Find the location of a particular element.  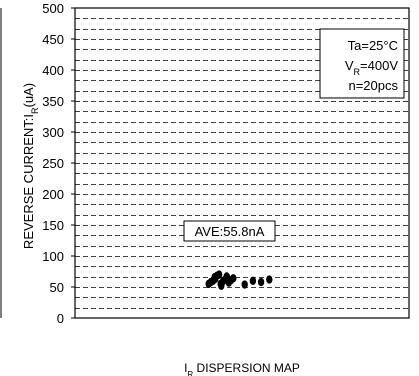

sample-count-condition: n=20pcs is located at coordinates (373, 85).